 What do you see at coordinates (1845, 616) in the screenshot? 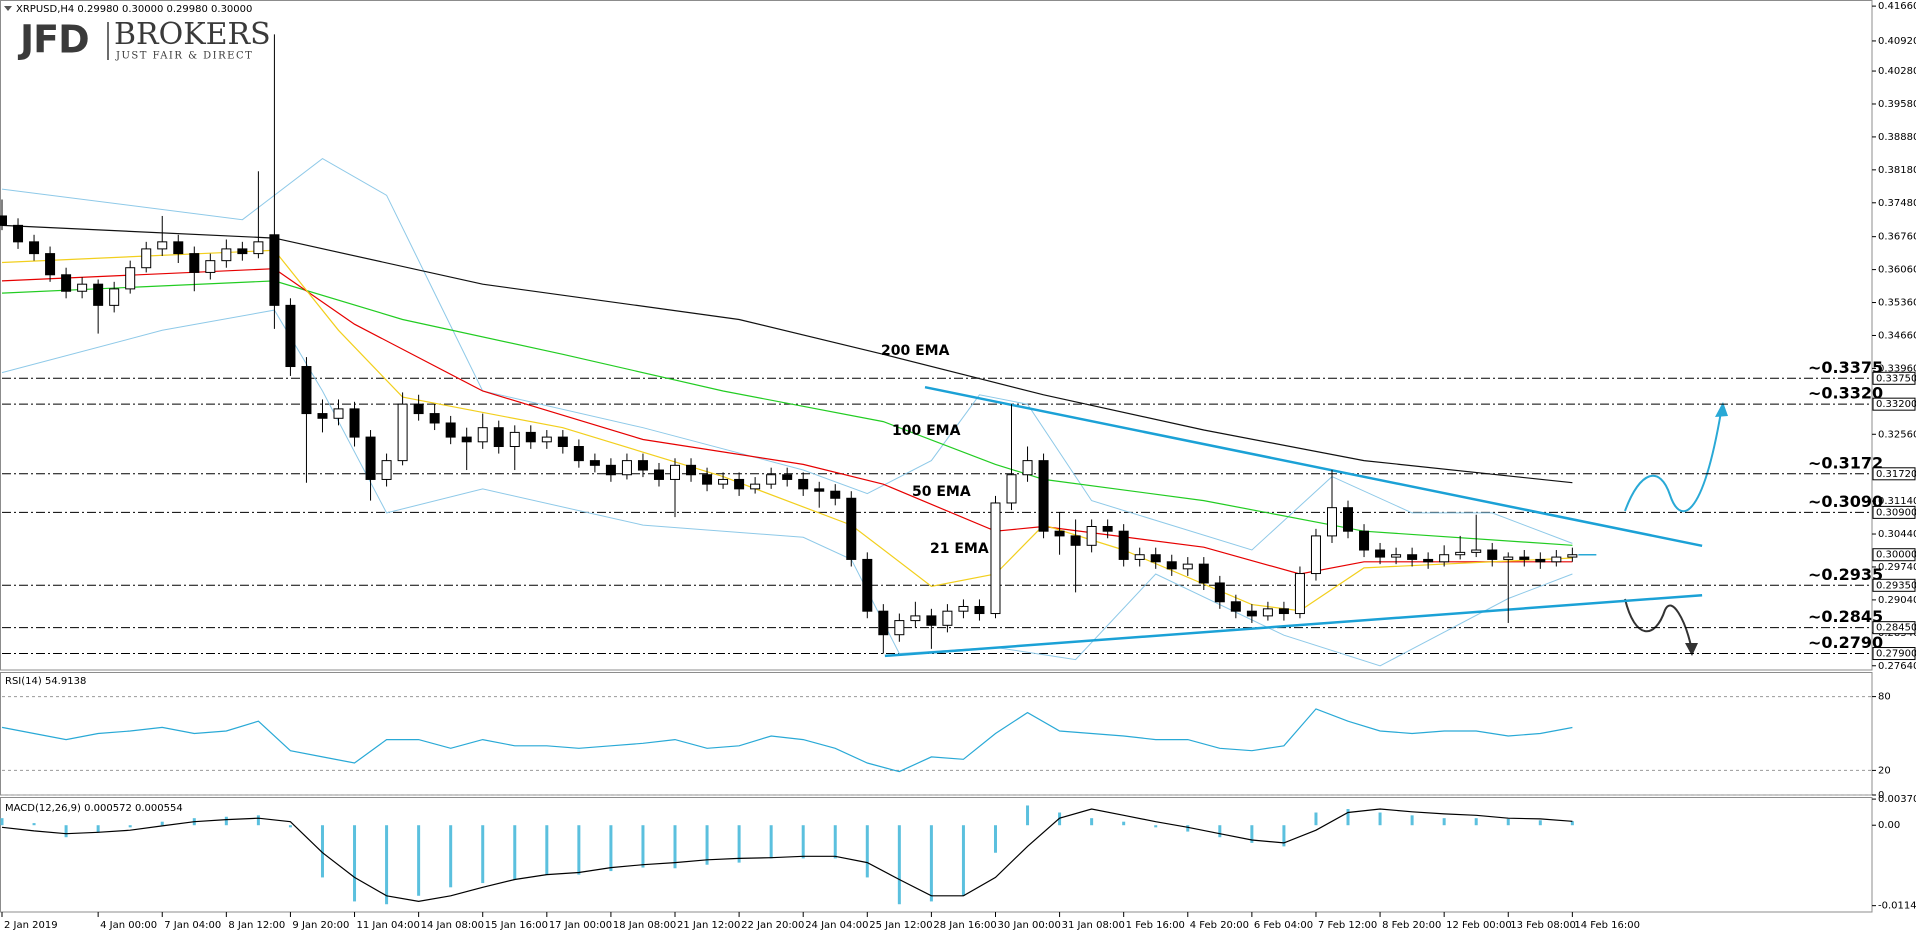
I see `level-label: ~0.2845` at bounding box center [1845, 616].